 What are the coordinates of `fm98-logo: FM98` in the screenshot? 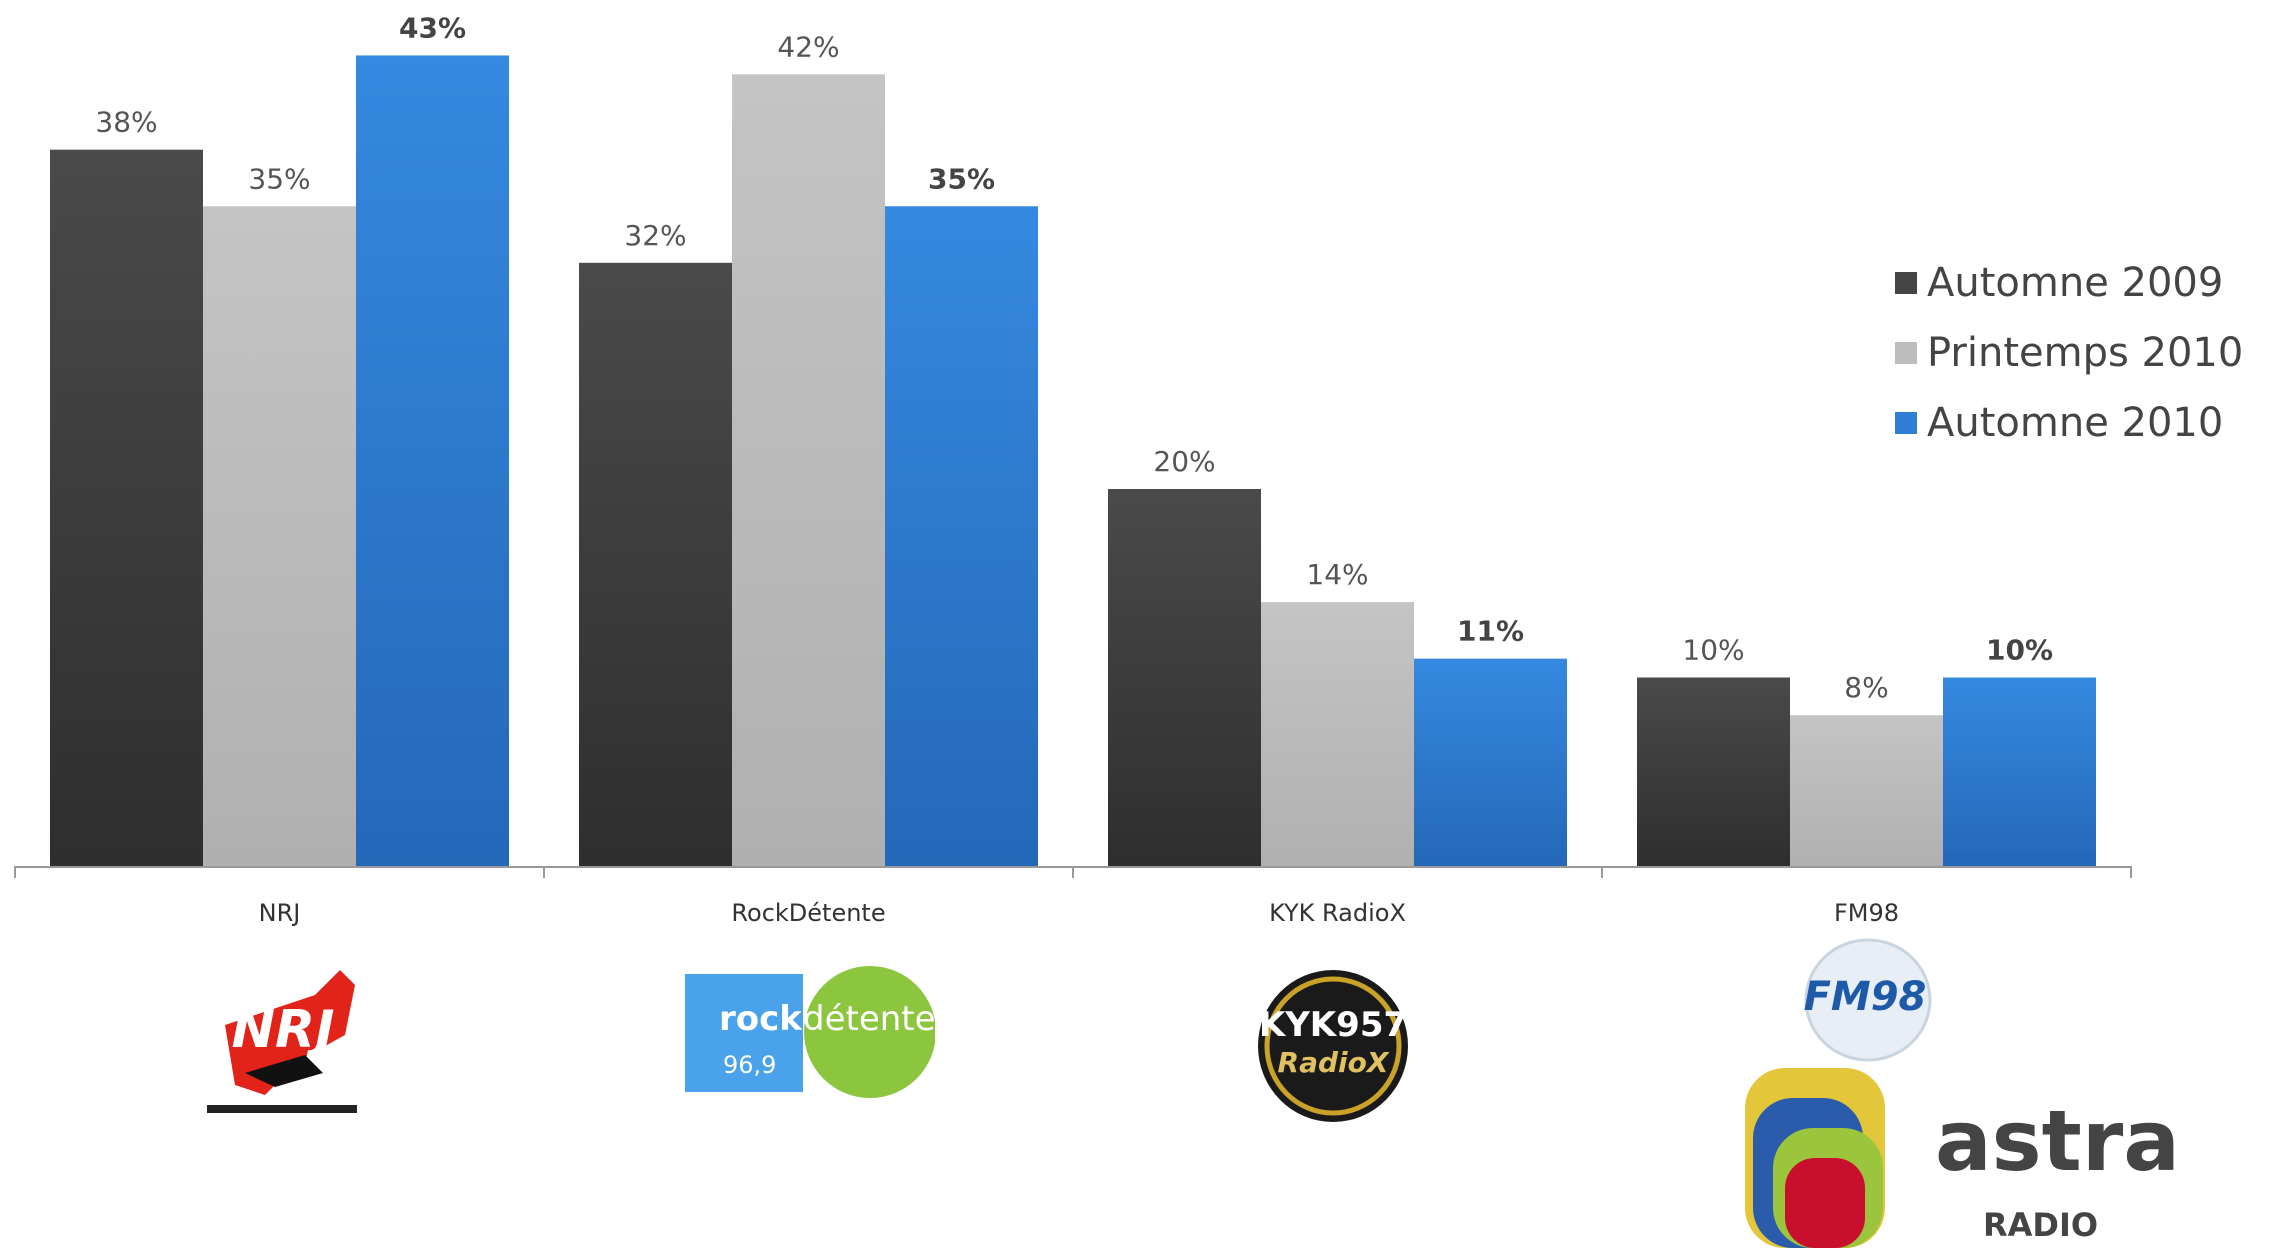 It's located at (1868, 1000).